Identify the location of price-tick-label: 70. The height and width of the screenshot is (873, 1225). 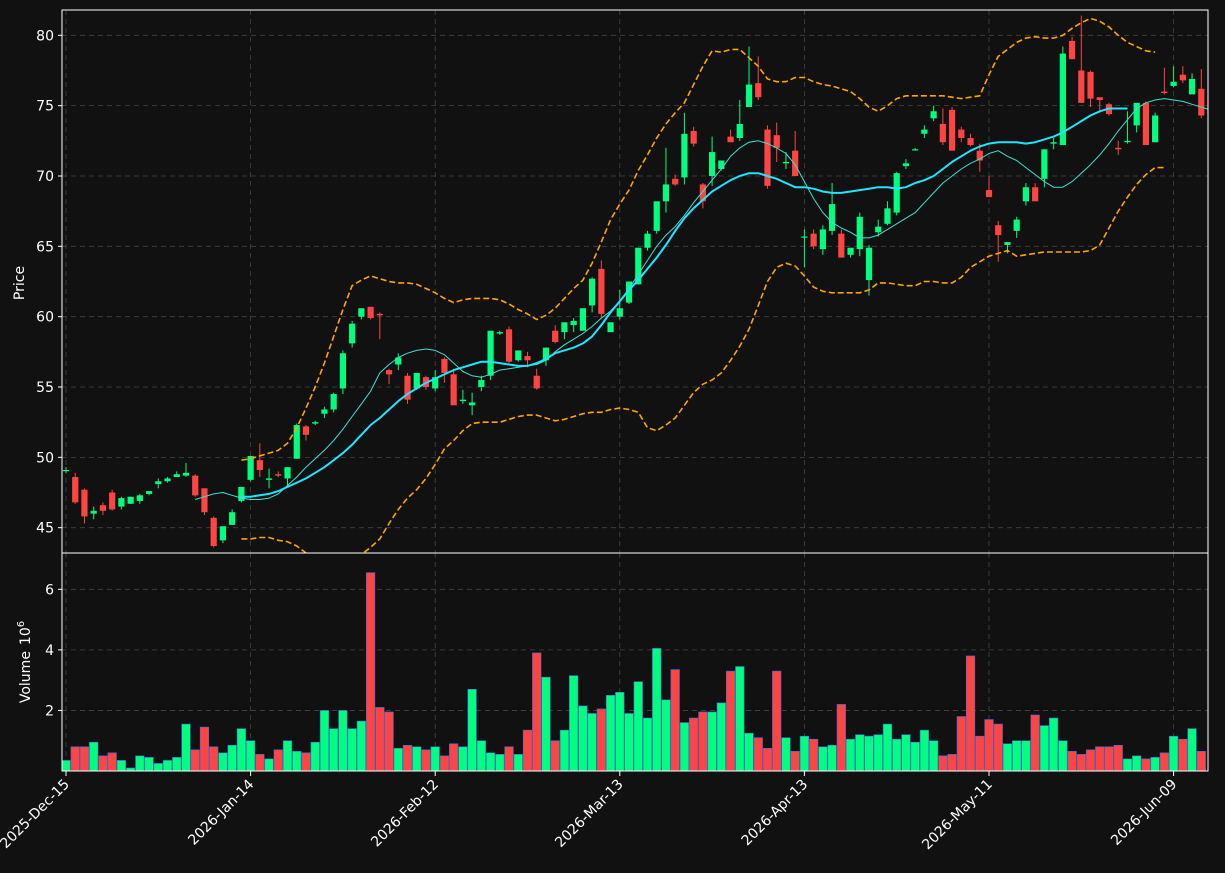
(45, 177).